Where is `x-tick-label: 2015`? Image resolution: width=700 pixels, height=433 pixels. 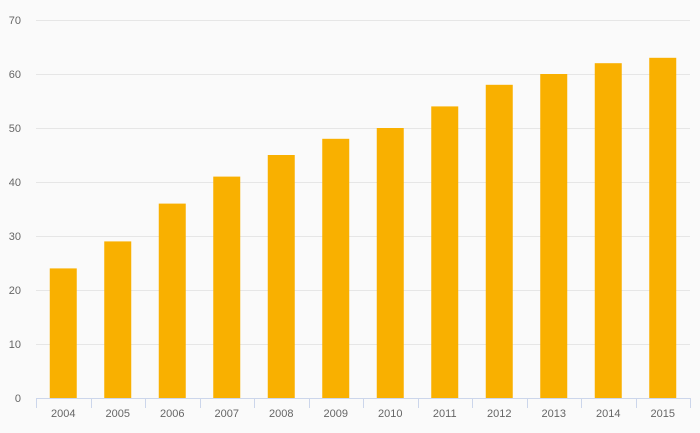
x-tick-label: 2015 is located at coordinates (663, 414).